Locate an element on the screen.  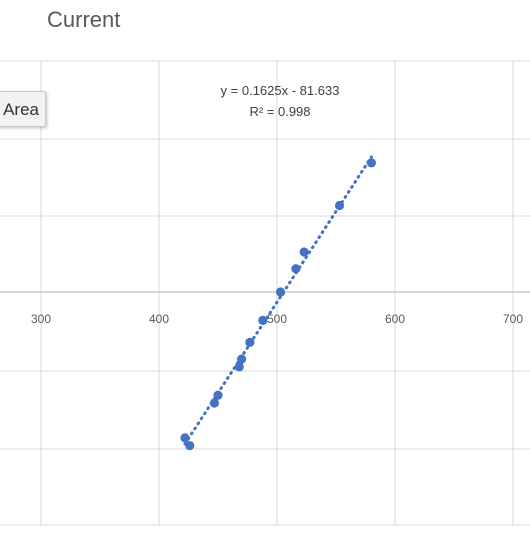
trendline-equation: y = 0.1625x - 81.633 is located at coordinates (280, 90).